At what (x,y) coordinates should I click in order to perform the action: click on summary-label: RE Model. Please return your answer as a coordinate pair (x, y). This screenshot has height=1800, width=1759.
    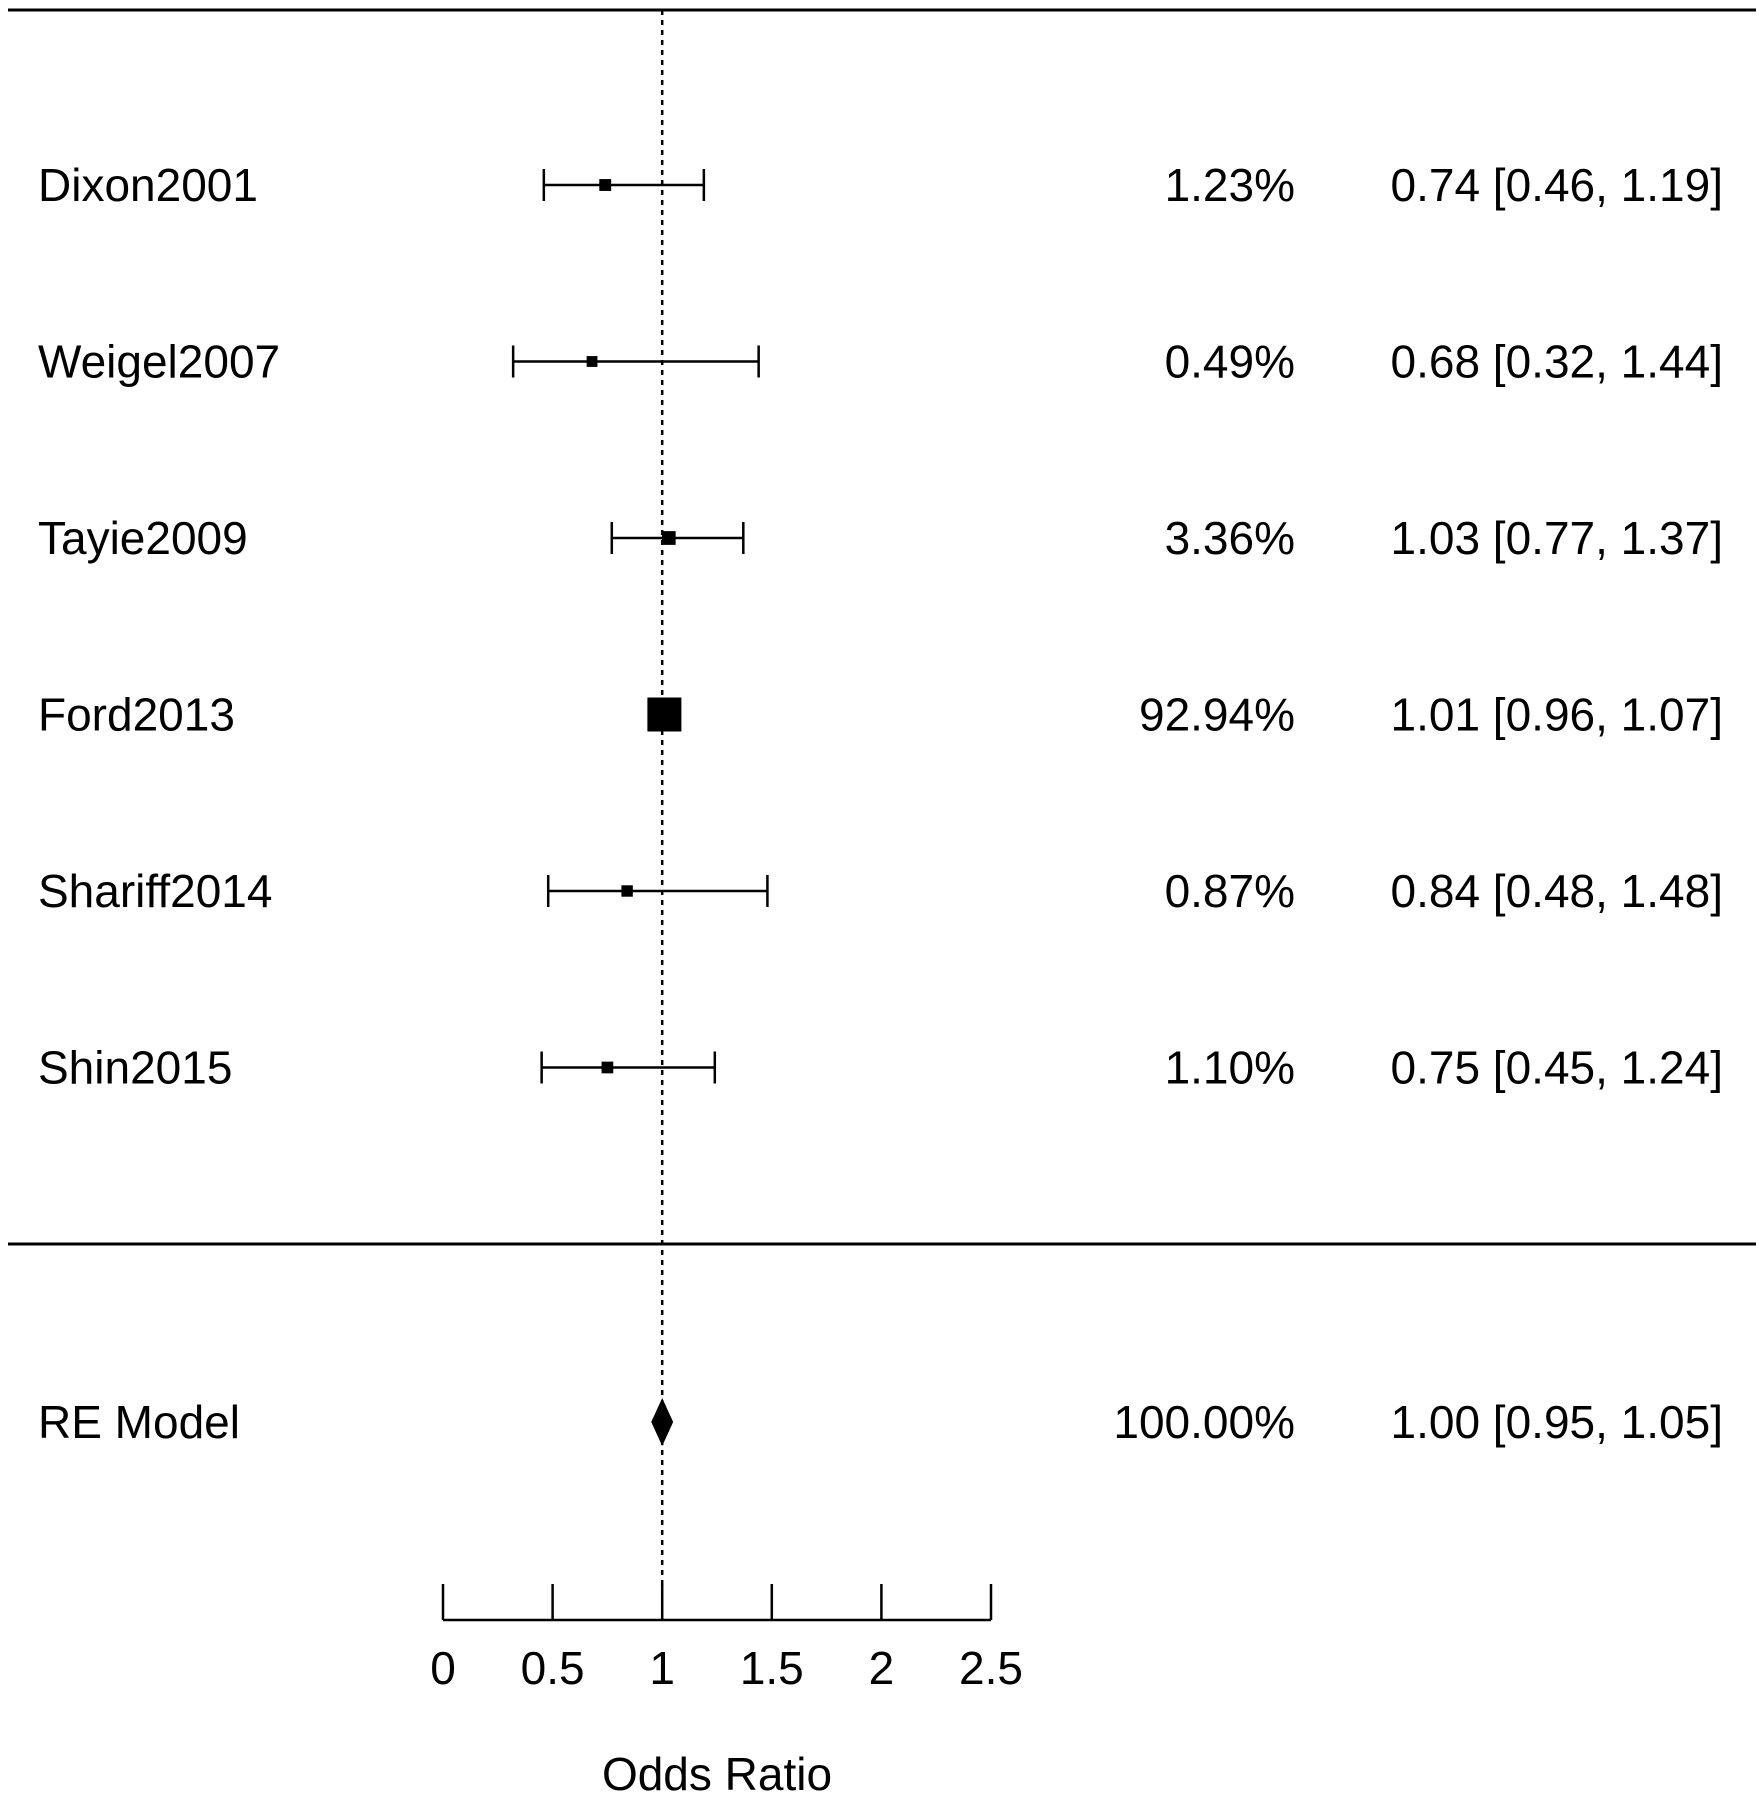
    Looking at the image, I should click on (139, 1422).